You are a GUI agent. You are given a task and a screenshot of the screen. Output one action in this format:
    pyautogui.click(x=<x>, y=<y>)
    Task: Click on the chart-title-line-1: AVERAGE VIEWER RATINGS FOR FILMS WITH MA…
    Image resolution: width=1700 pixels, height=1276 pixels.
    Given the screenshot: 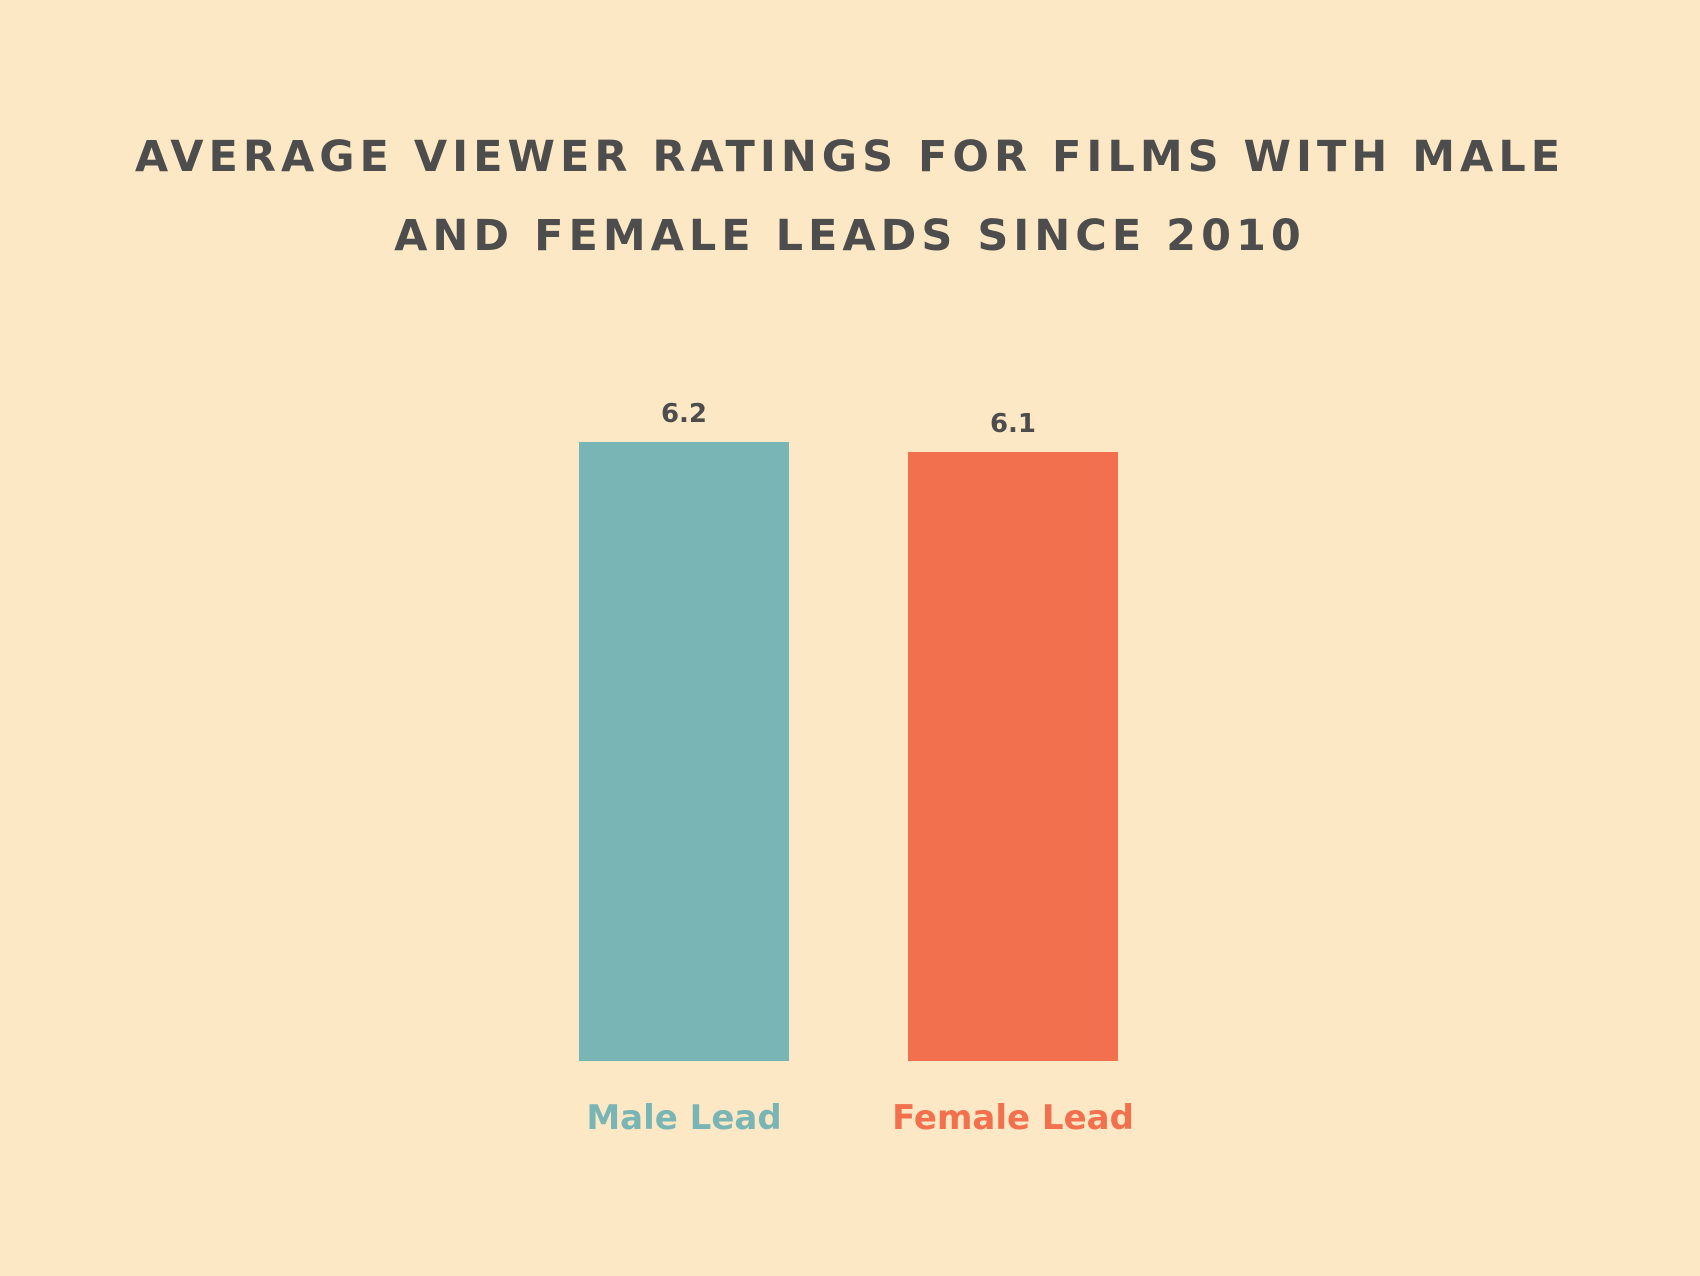 What is the action you would take?
    pyautogui.click(x=850, y=157)
    